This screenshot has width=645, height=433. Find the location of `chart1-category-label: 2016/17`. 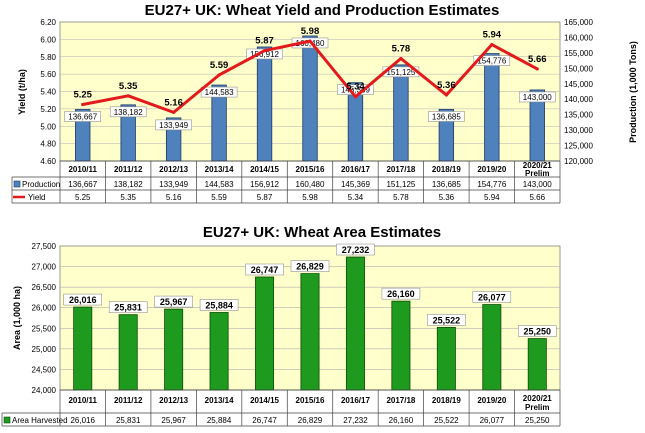

chart1-category-label: 2016/17 is located at coordinates (355, 169).